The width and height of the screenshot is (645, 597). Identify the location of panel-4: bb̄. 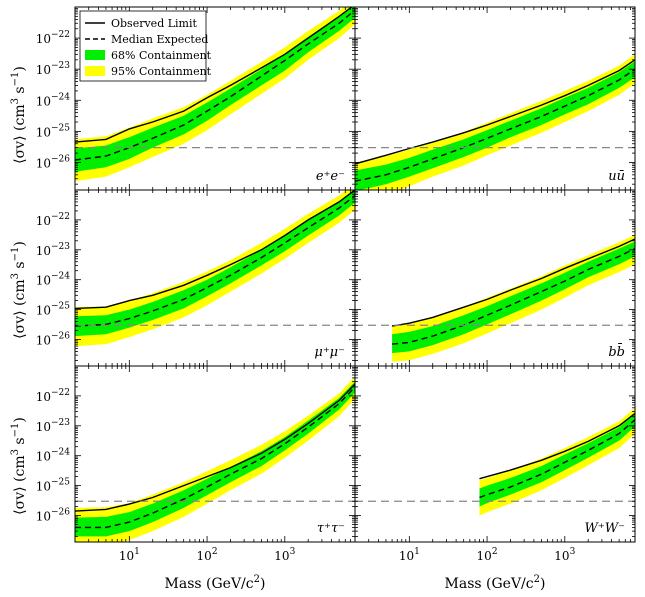
(495, 278).